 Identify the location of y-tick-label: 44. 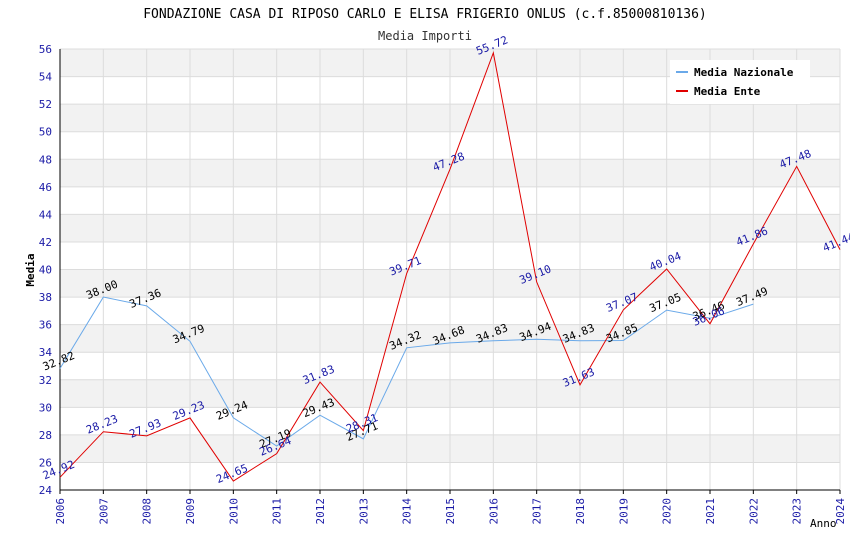
(46, 214).